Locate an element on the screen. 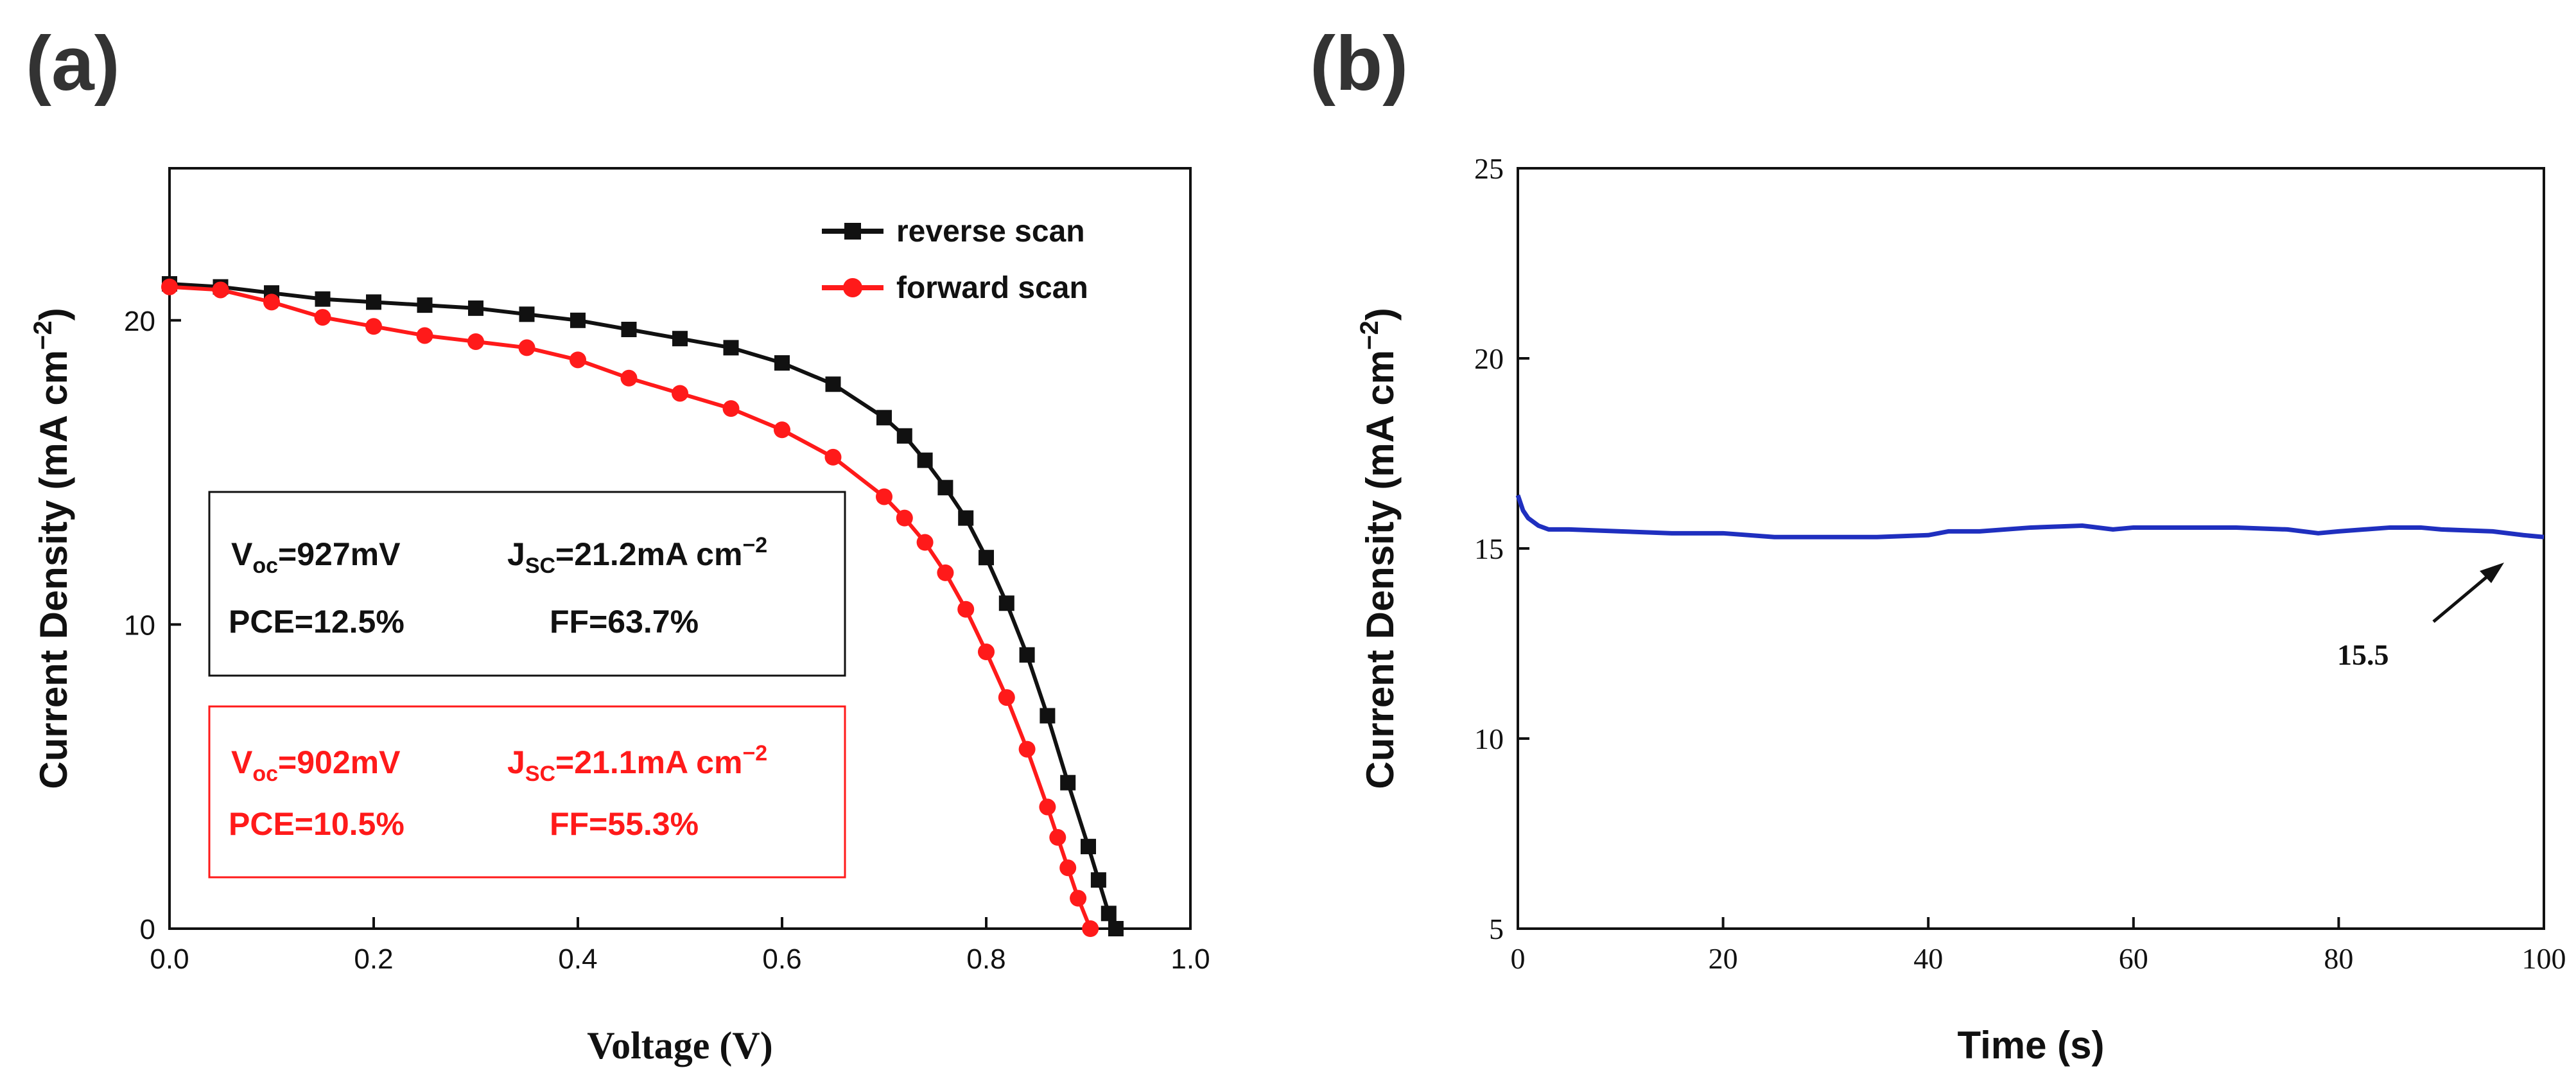  chart-a-ylabel-close: ) is located at coordinates (53, 314).